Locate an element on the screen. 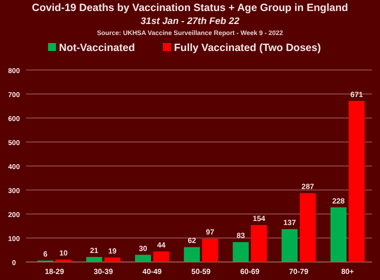  legend-label: Fully Vaccinated (Two Doses) is located at coordinates (247, 48).